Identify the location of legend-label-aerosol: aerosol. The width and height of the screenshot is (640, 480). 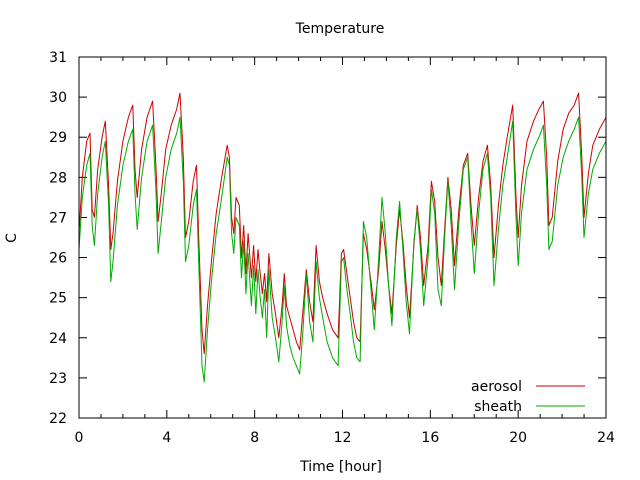
(496, 387).